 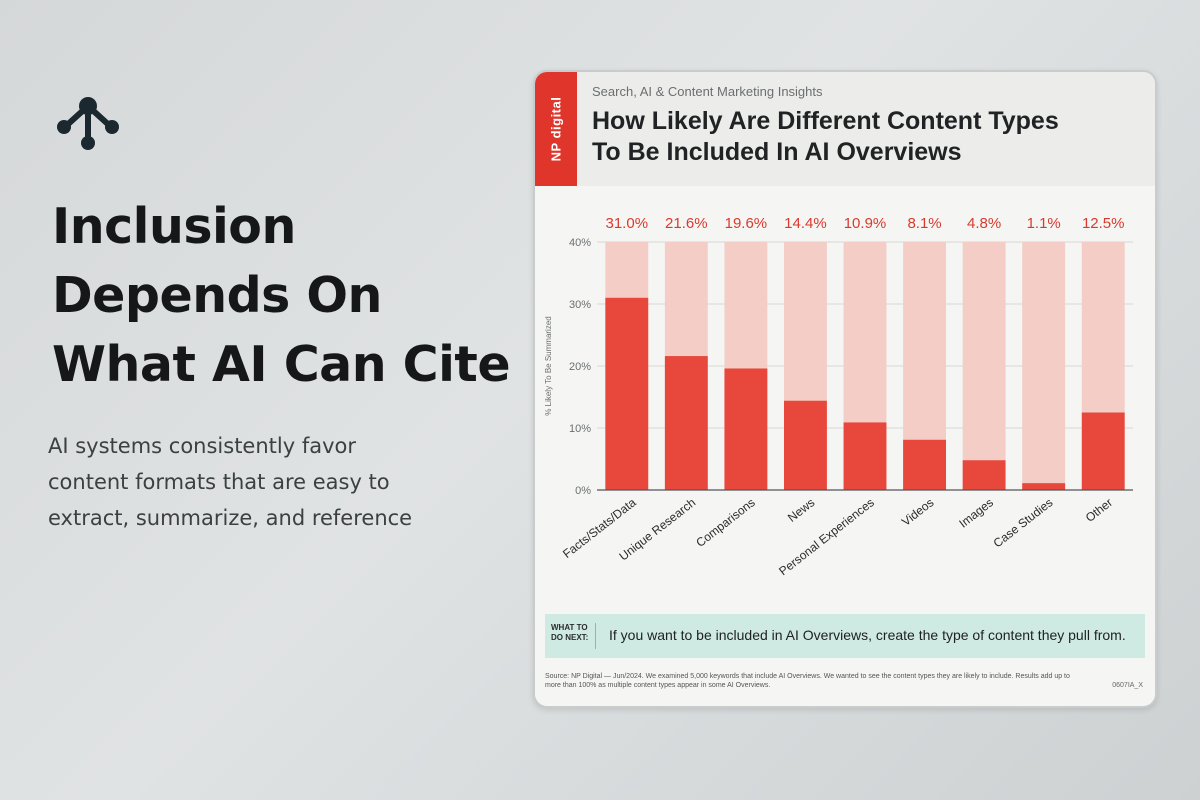 I want to click on card-kicker: Search, AI & Content Marketing Insights, so click(x=707, y=91).